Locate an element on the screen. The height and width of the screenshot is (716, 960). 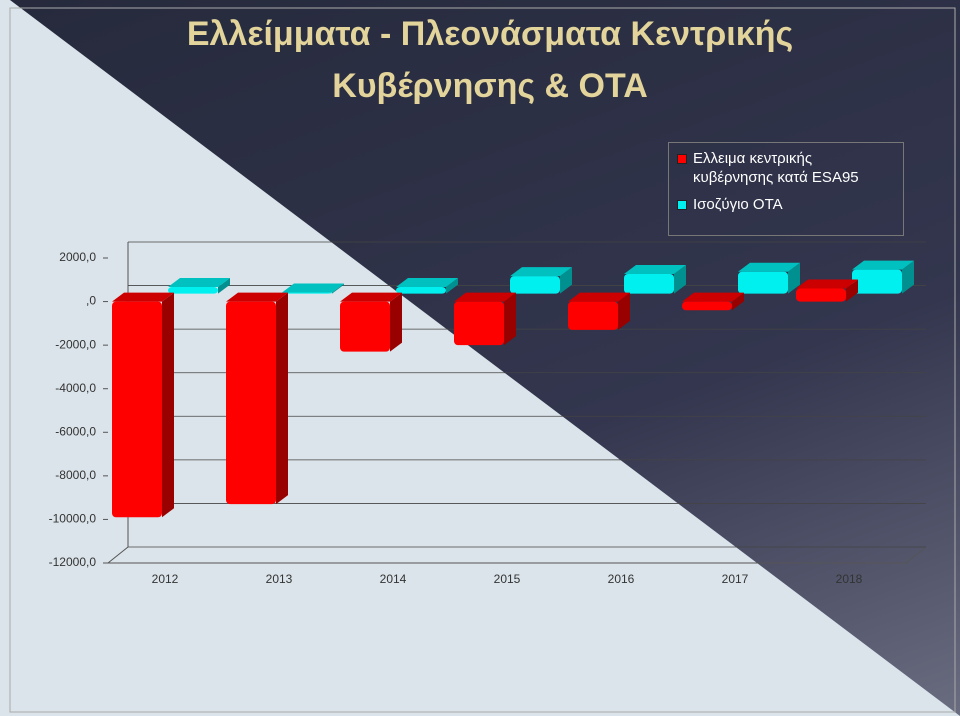
y-tick-label: -8000,0 is located at coordinates (75, 475).